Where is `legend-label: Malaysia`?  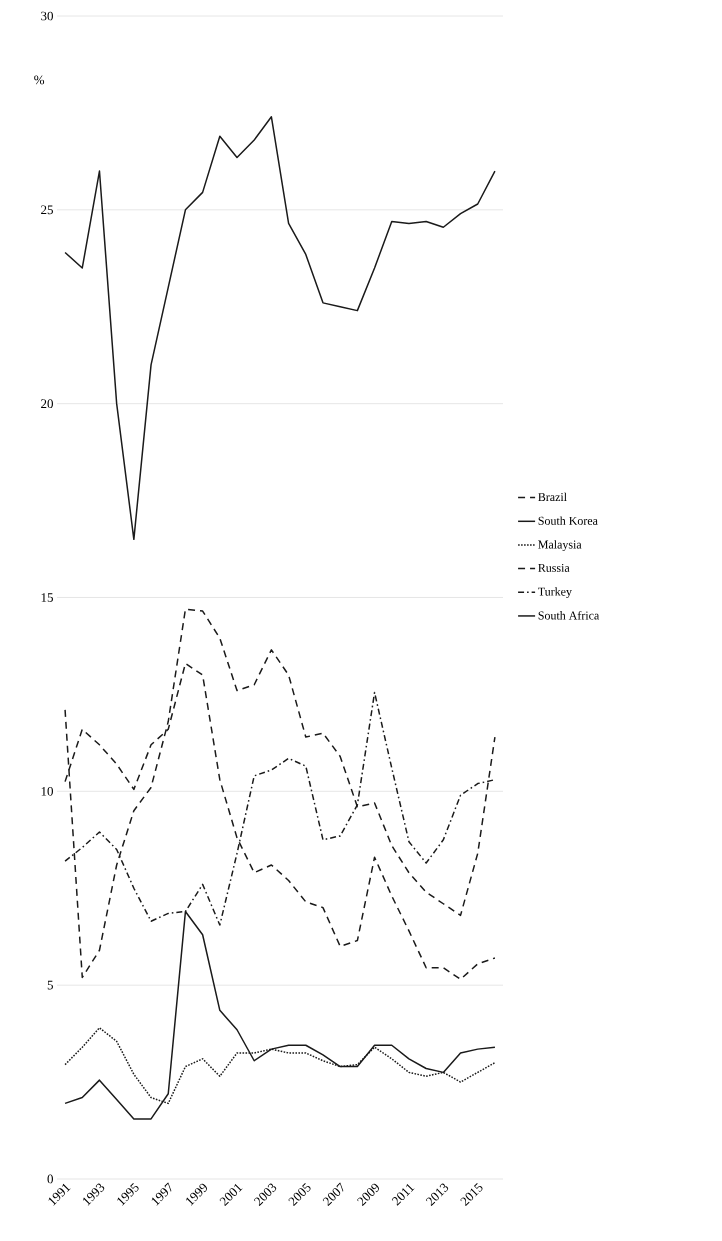
legend-label: Malaysia is located at coordinates (560, 546).